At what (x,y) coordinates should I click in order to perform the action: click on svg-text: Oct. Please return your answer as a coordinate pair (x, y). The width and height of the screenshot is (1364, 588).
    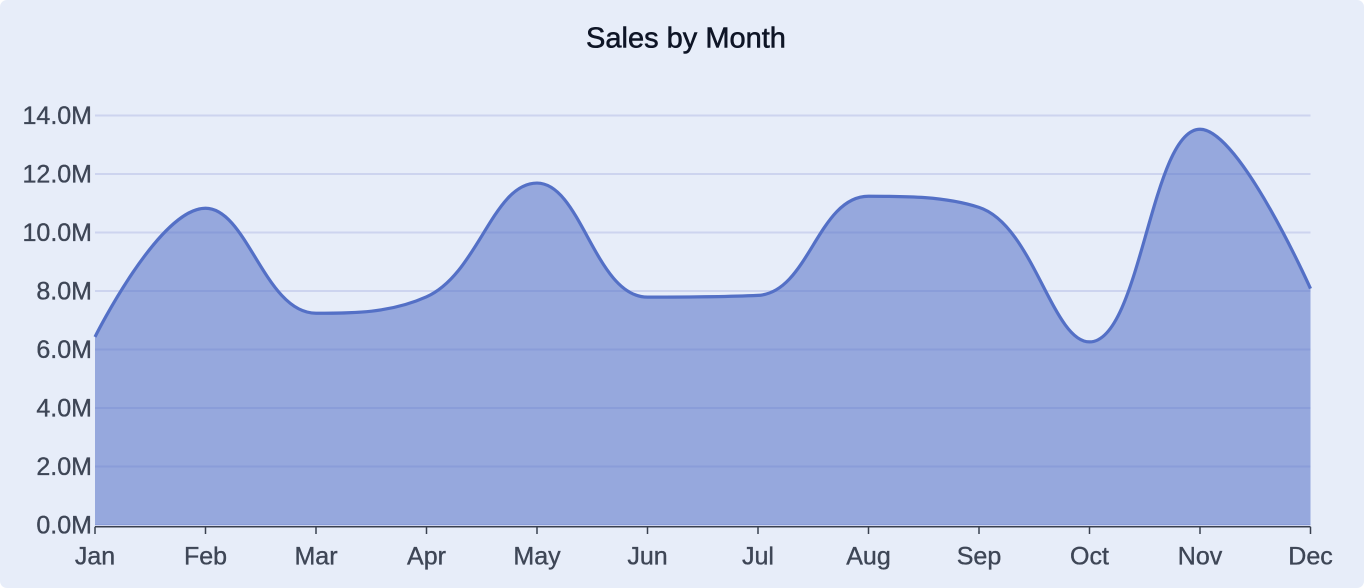
    Looking at the image, I should click on (1089, 556).